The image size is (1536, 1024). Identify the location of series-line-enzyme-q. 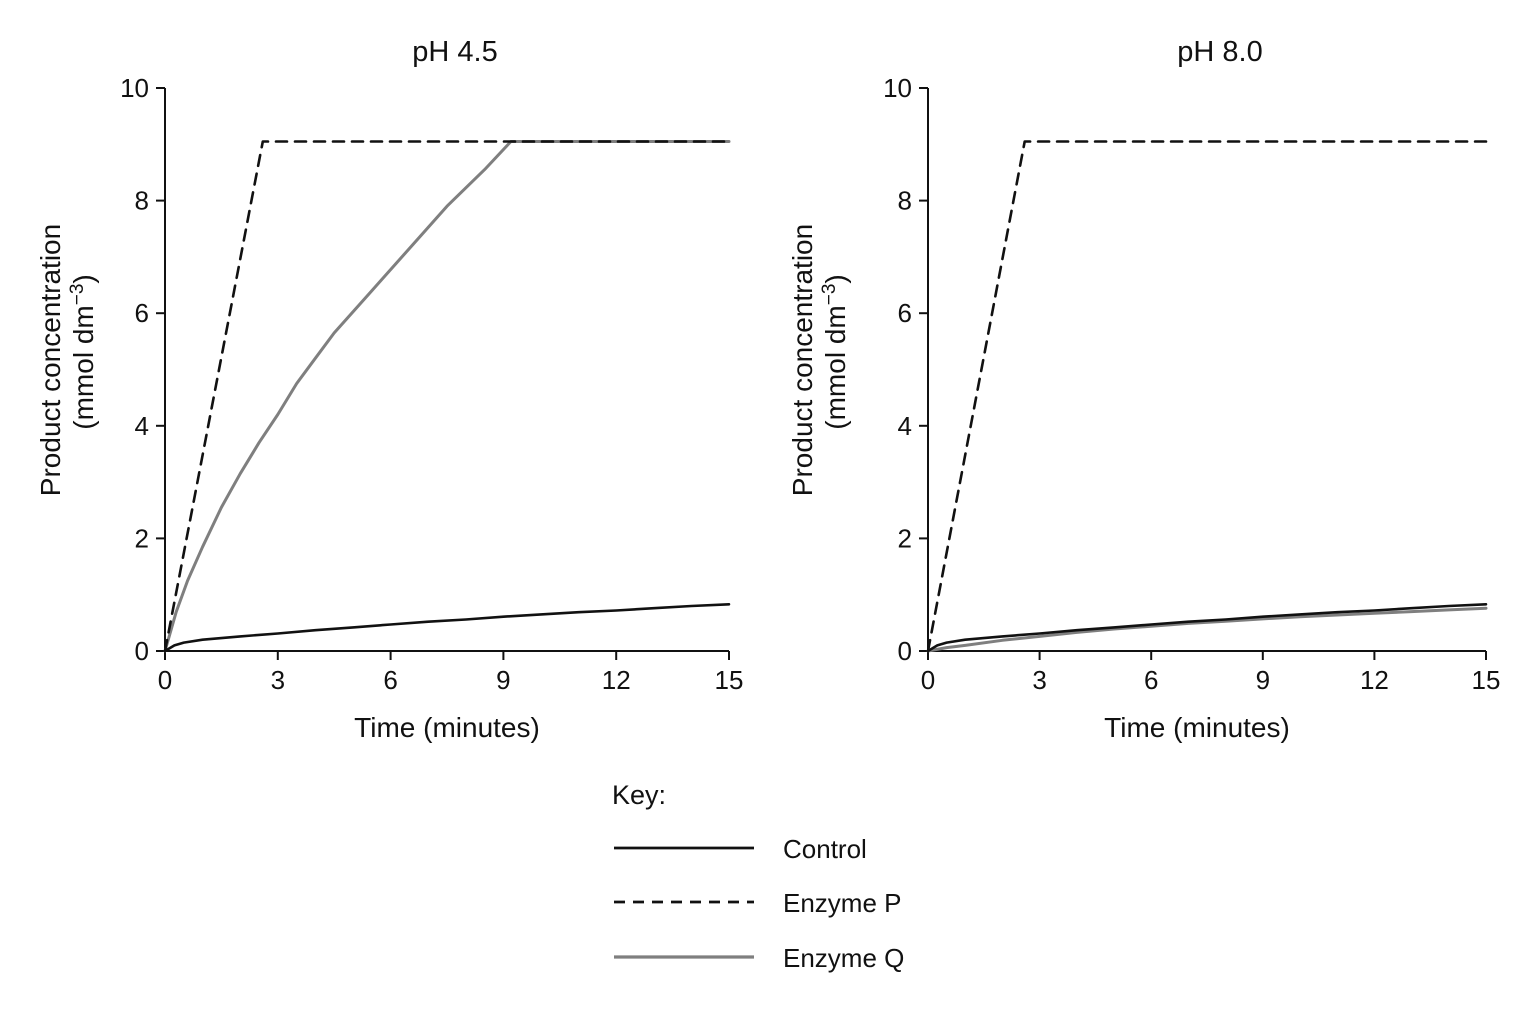
(1207, 629).